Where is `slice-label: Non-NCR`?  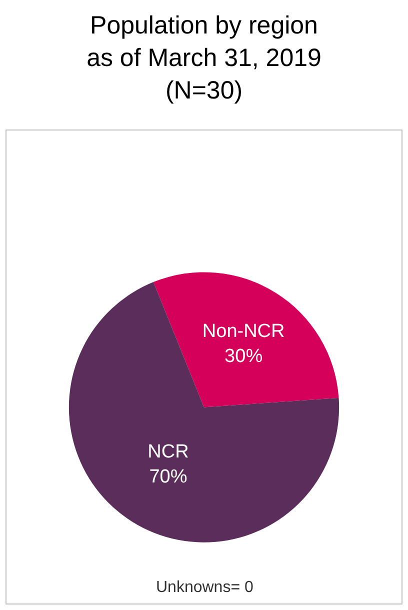 slice-label: Non-NCR is located at coordinates (243, 331).